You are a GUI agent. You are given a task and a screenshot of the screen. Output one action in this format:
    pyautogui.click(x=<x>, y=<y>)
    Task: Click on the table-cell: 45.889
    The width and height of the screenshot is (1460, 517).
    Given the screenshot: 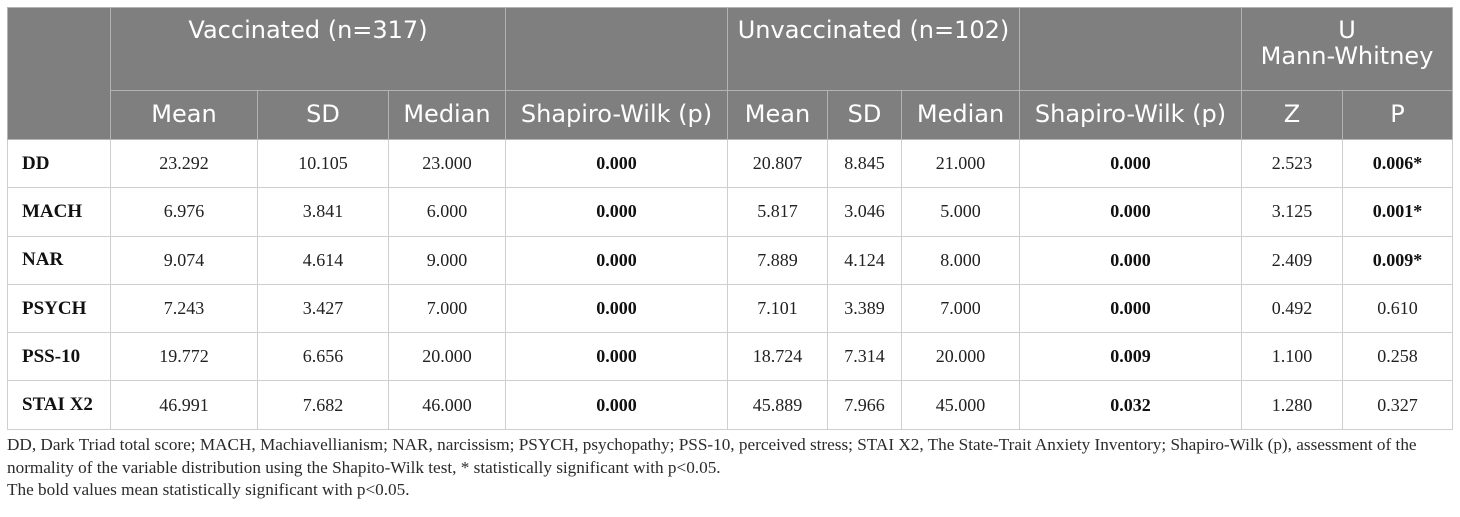 What is the action you would take?
    pyautogui.click(x=777, y=405)
    